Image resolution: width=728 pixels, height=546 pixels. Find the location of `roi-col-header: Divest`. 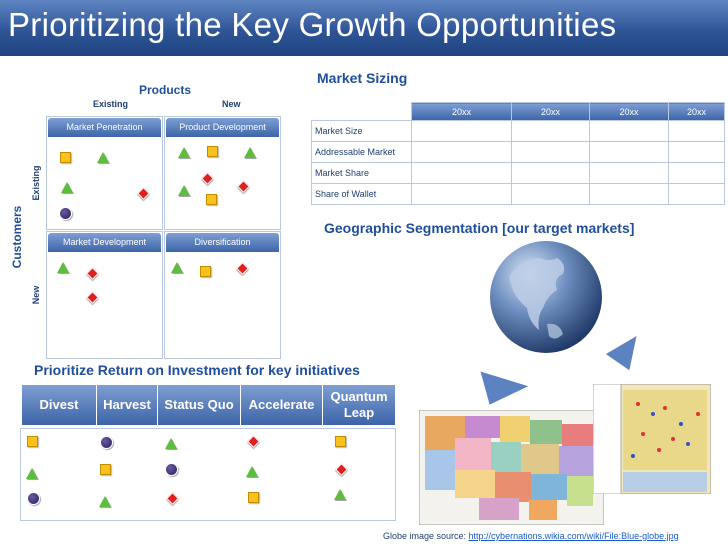

roi-col-header: Divest is located at coordinates (59, 405).